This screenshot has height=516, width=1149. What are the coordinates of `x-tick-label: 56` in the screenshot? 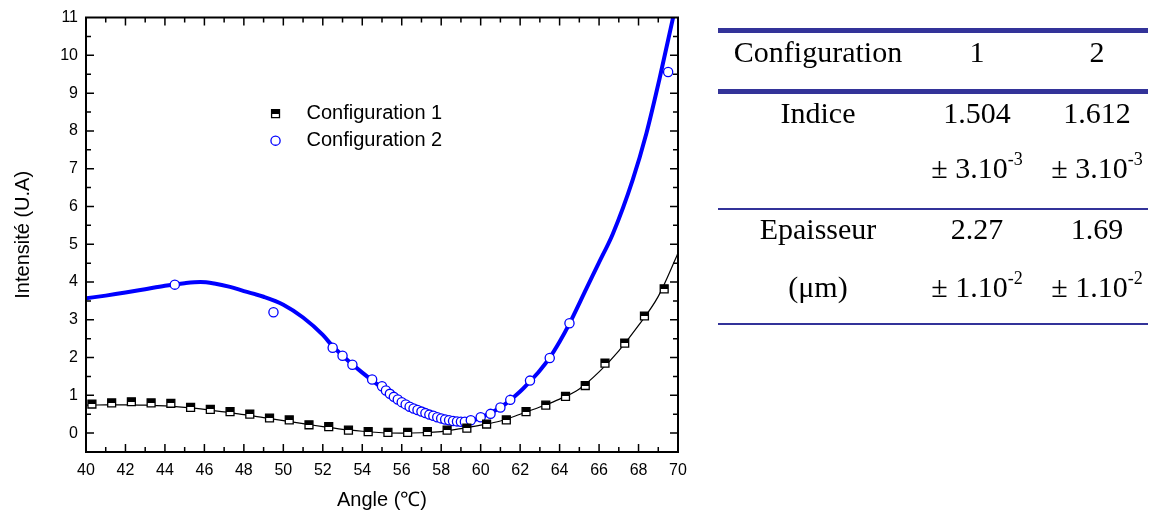 It's located at (401, 470).